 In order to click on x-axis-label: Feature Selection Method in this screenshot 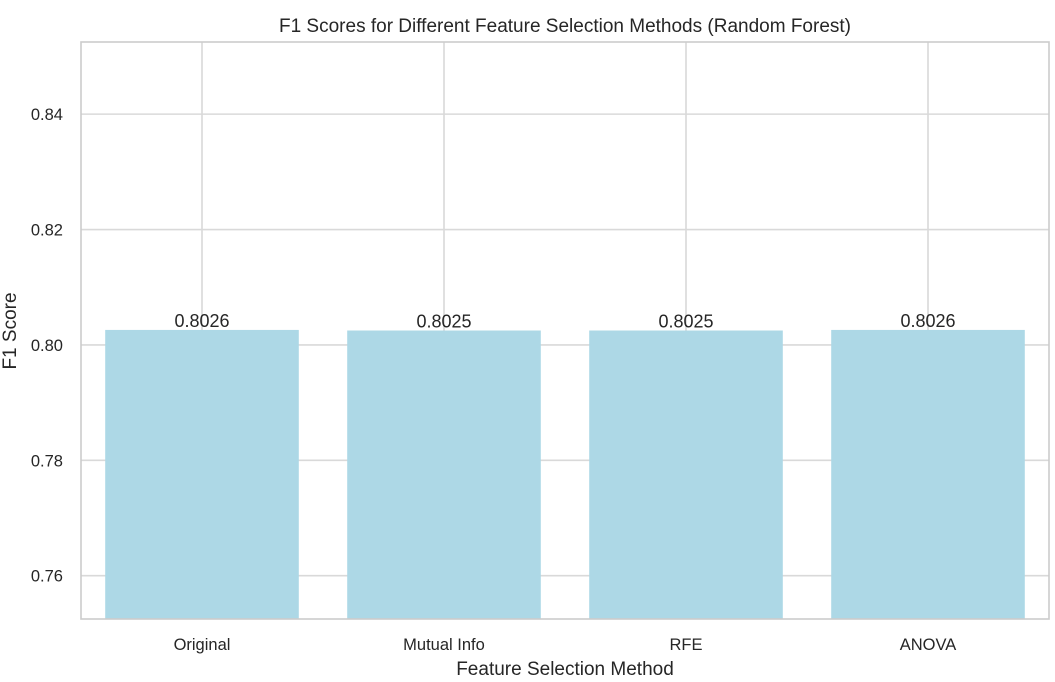, I will do `click(565, 669)`.